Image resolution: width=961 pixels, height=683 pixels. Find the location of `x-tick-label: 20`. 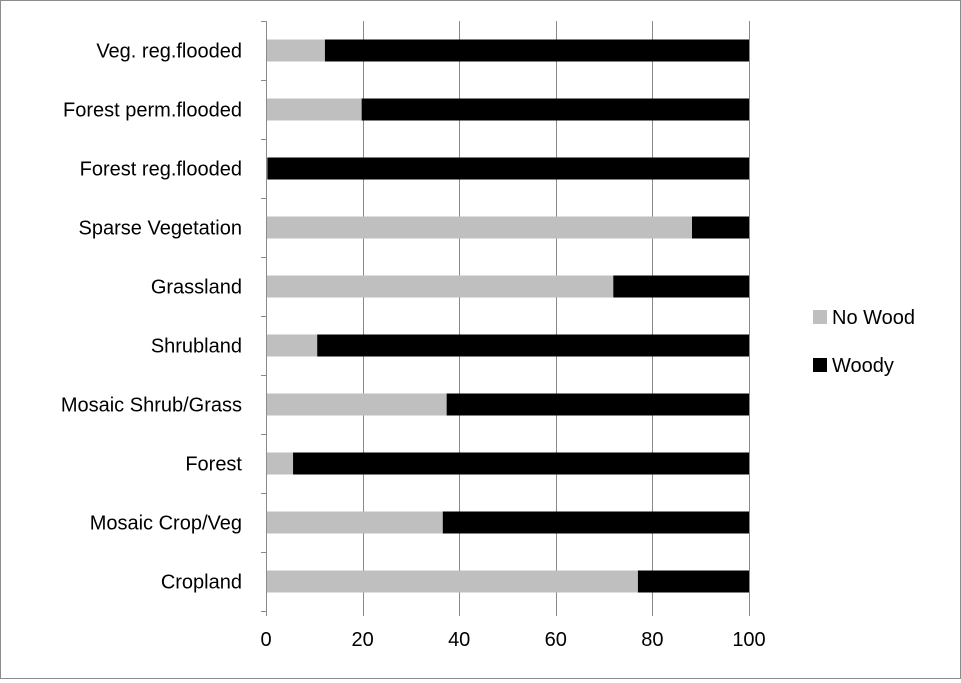

x-tick-label: 20 is located at coordinates (362, 640).